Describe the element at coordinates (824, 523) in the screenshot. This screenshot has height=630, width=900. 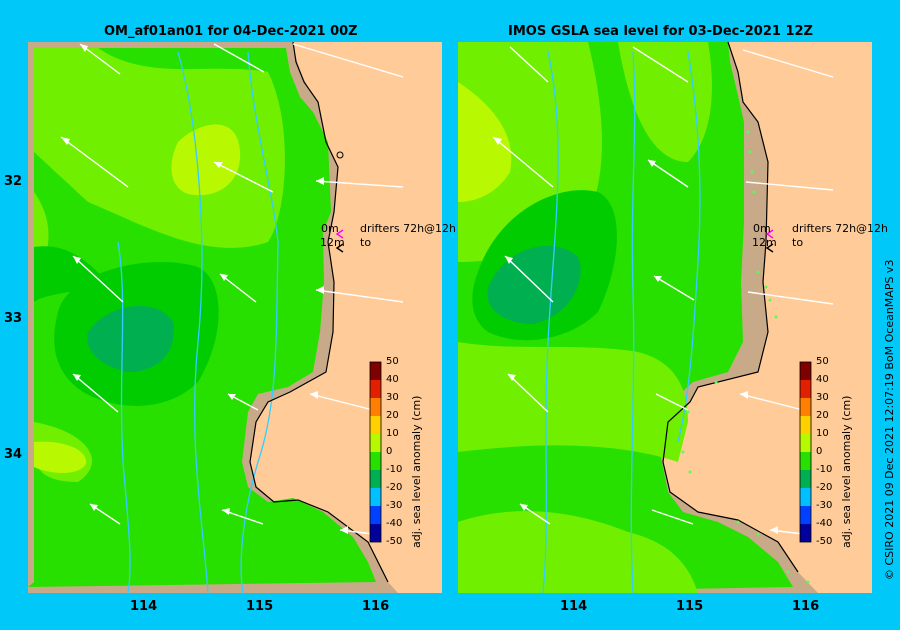
I see `right-colorbar-tick: -40` at that location.